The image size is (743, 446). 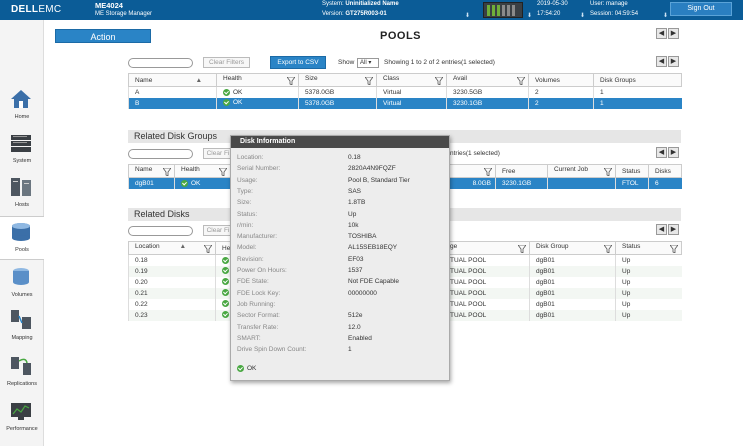 I want to click on sidebar-item-label: Performance, so click(x=22, y=429).